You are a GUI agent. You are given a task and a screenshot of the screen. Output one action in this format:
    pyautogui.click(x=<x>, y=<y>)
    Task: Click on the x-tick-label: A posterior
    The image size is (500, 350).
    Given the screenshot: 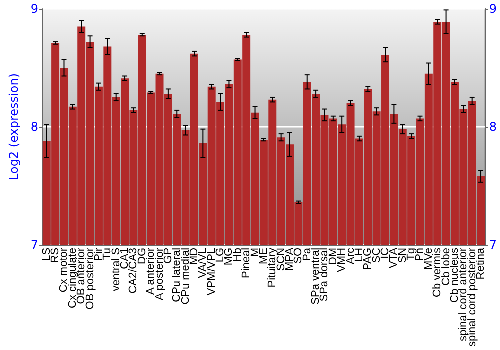 What is the action you would take?
    pyautogui.click(x=160, y=274)
    